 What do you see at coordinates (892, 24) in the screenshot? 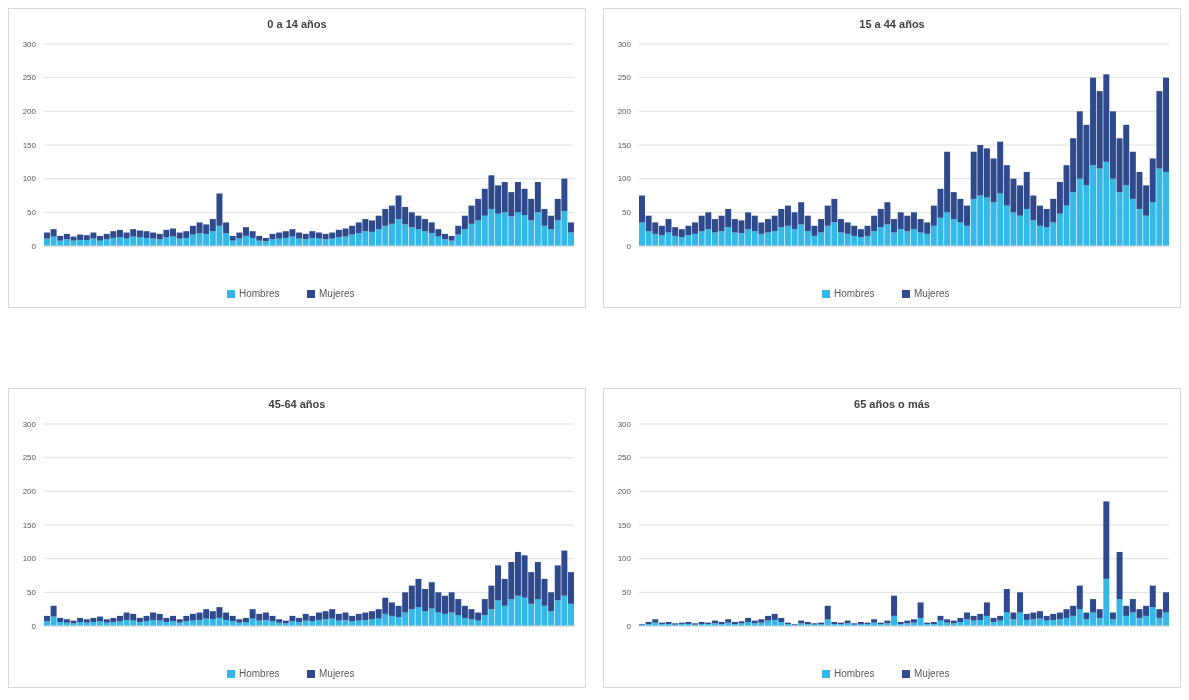
I see `chart-title: 15 a 44 años` at bounding box center [892, 24].